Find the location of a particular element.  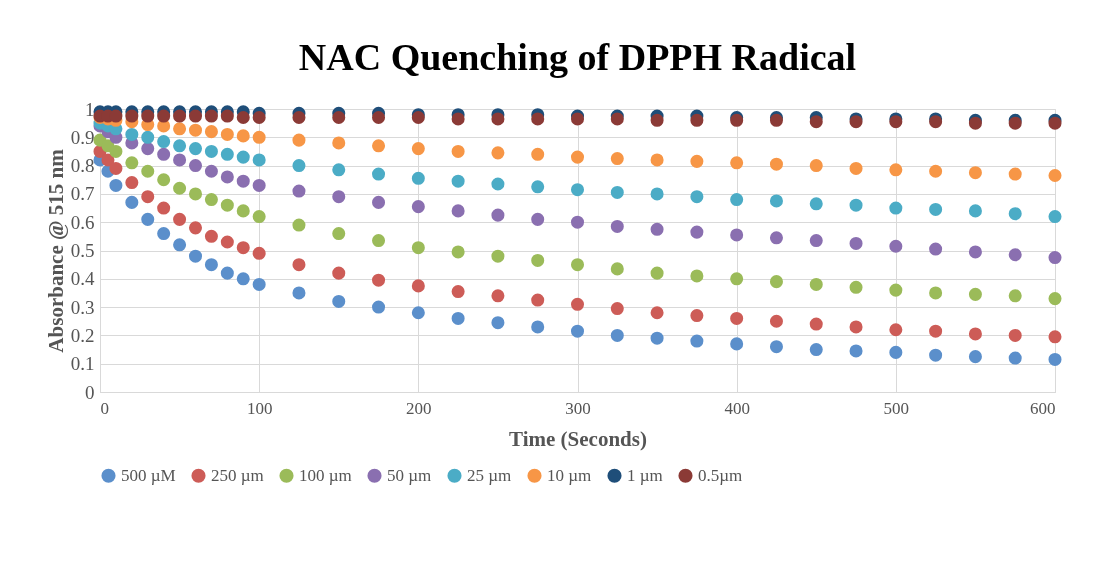

y-tick-label: 0.9 is located at coordinates (82, 137).